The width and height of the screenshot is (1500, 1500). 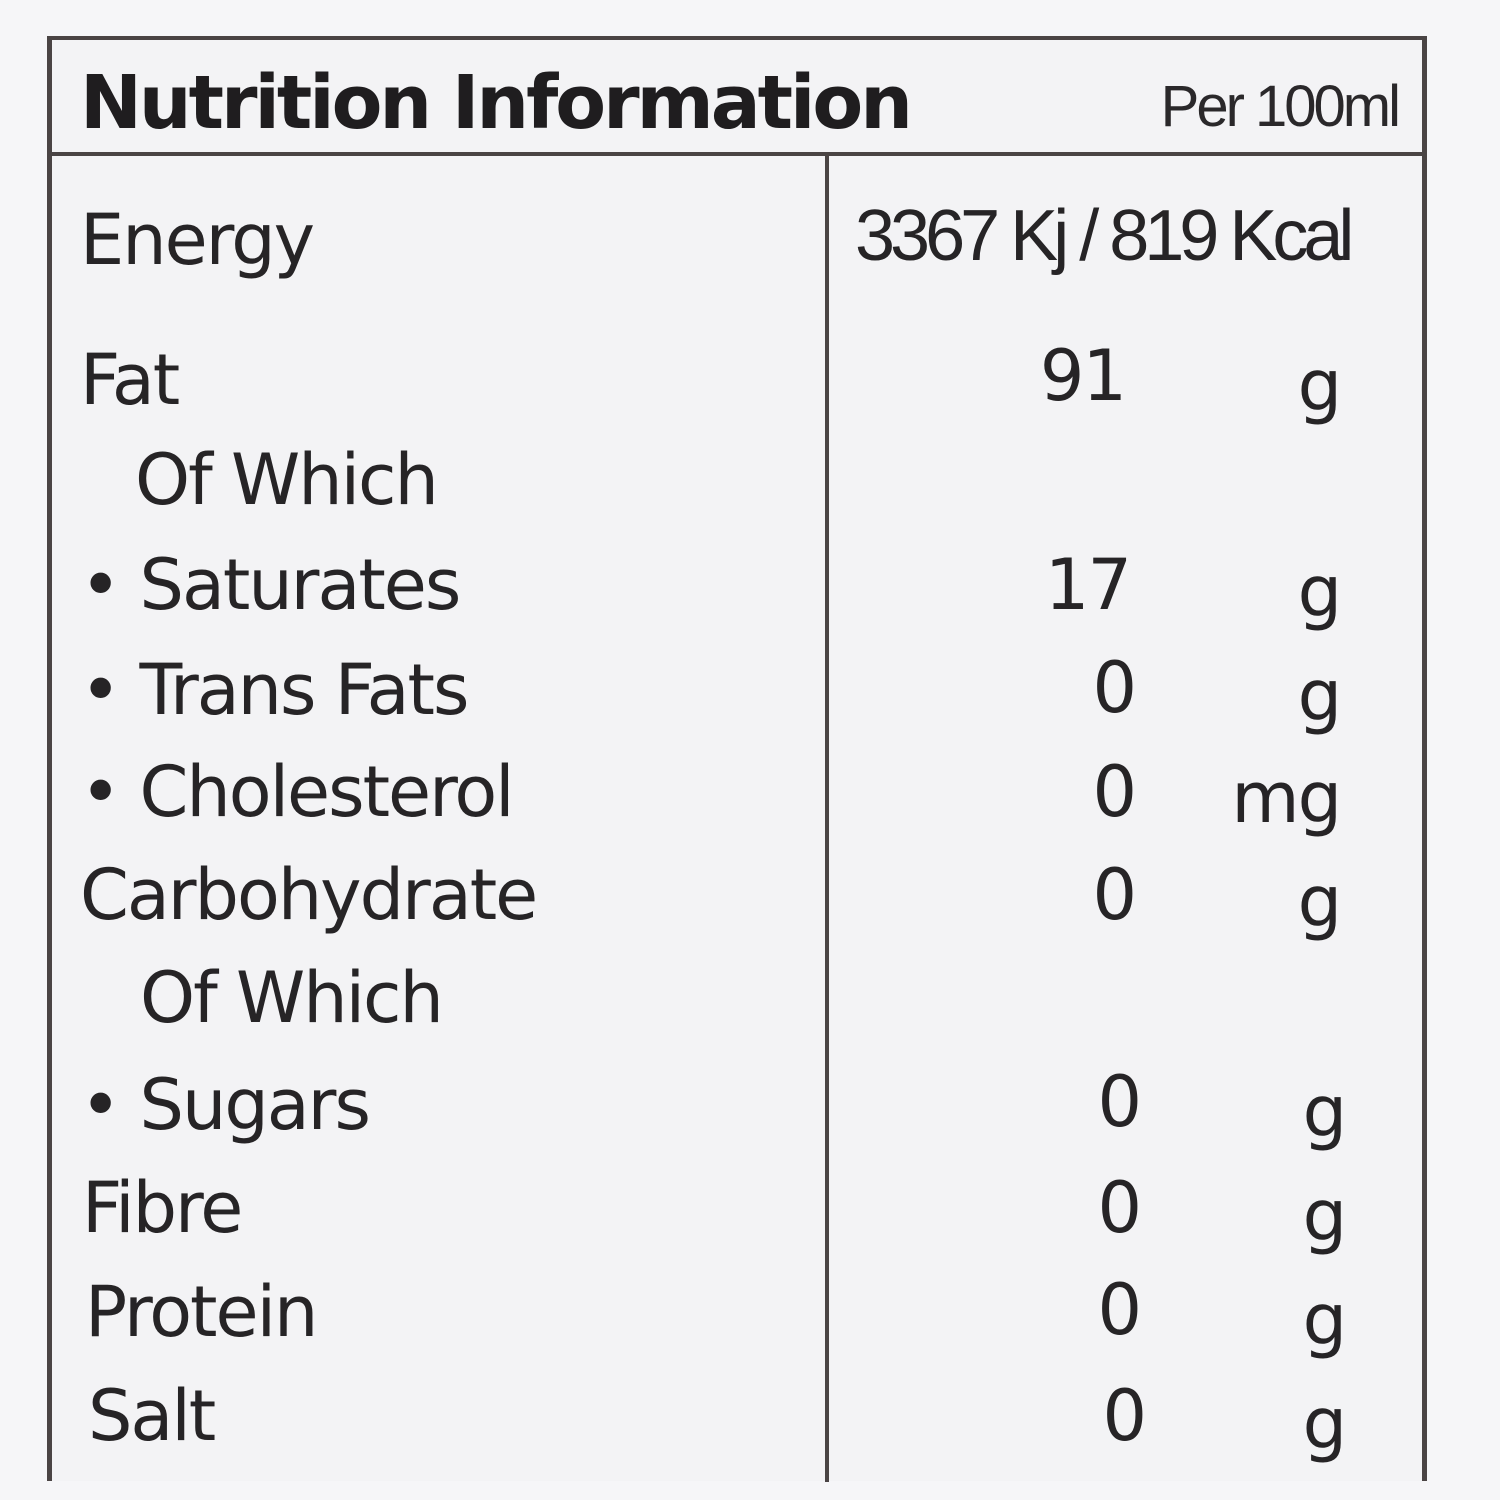 I want to click on nutrient-unit-fat: g, so click(x=1319, y=386).